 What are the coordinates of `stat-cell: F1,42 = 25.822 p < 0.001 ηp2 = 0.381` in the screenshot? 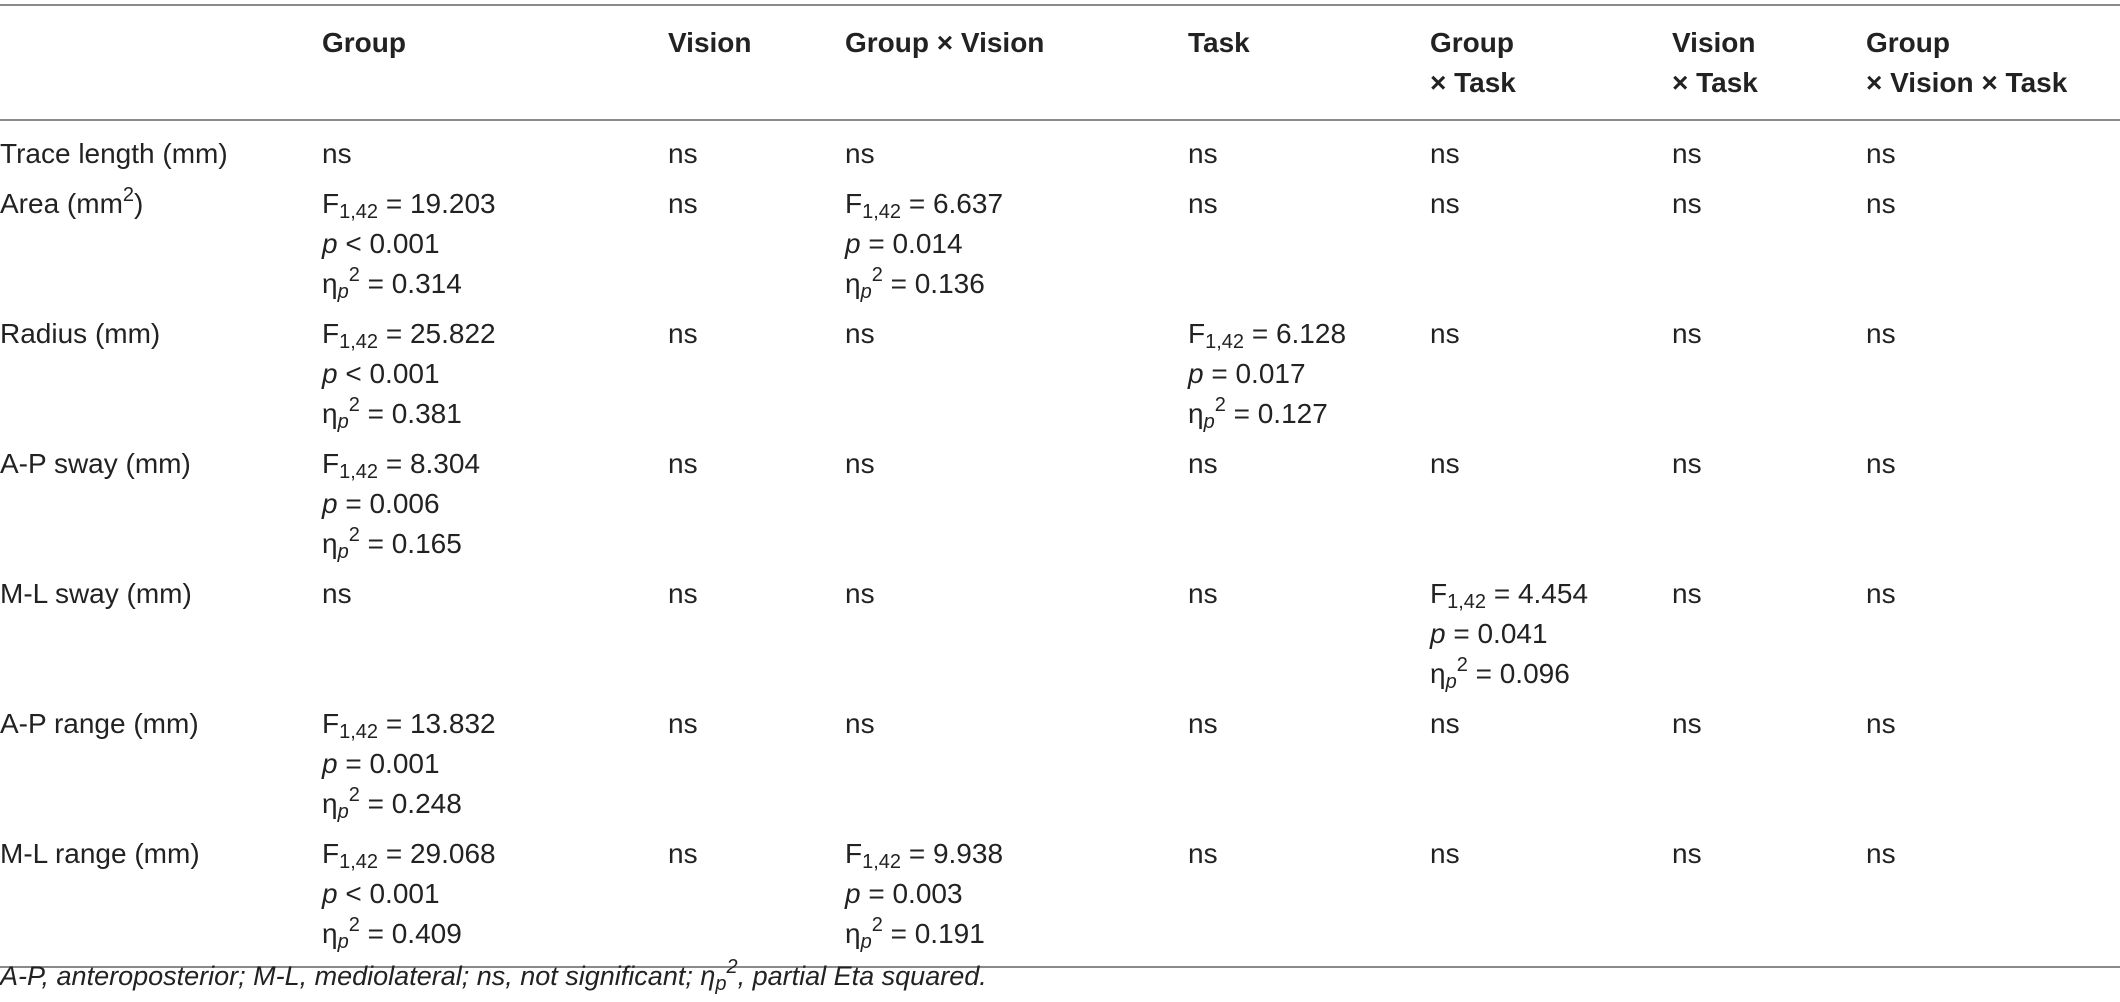 It's located at (495, 375).